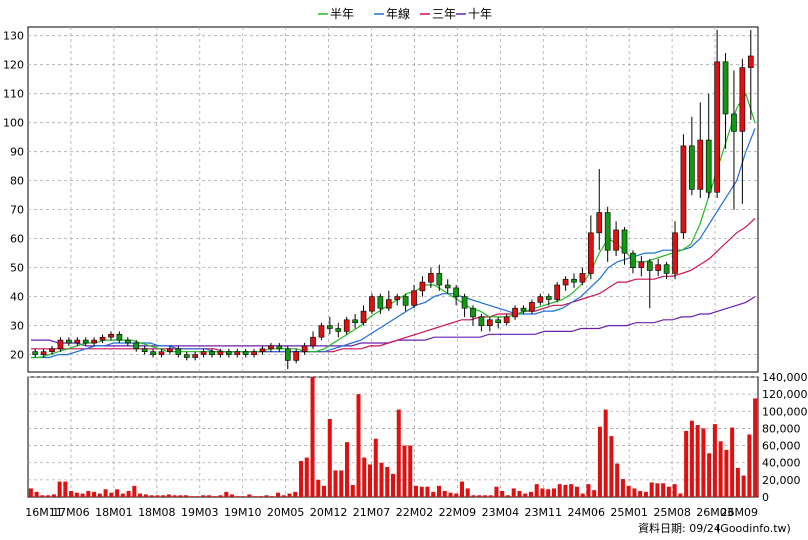 This screenshot has height=540, width=808. I want to click on x-tick-label: 24M06, so click(586, 512).